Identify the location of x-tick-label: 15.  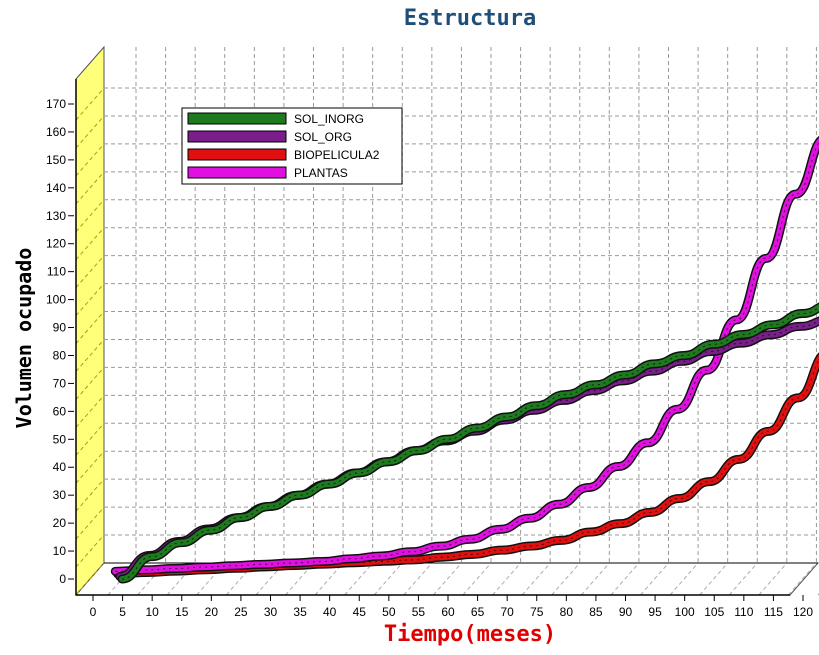
(182, 612).